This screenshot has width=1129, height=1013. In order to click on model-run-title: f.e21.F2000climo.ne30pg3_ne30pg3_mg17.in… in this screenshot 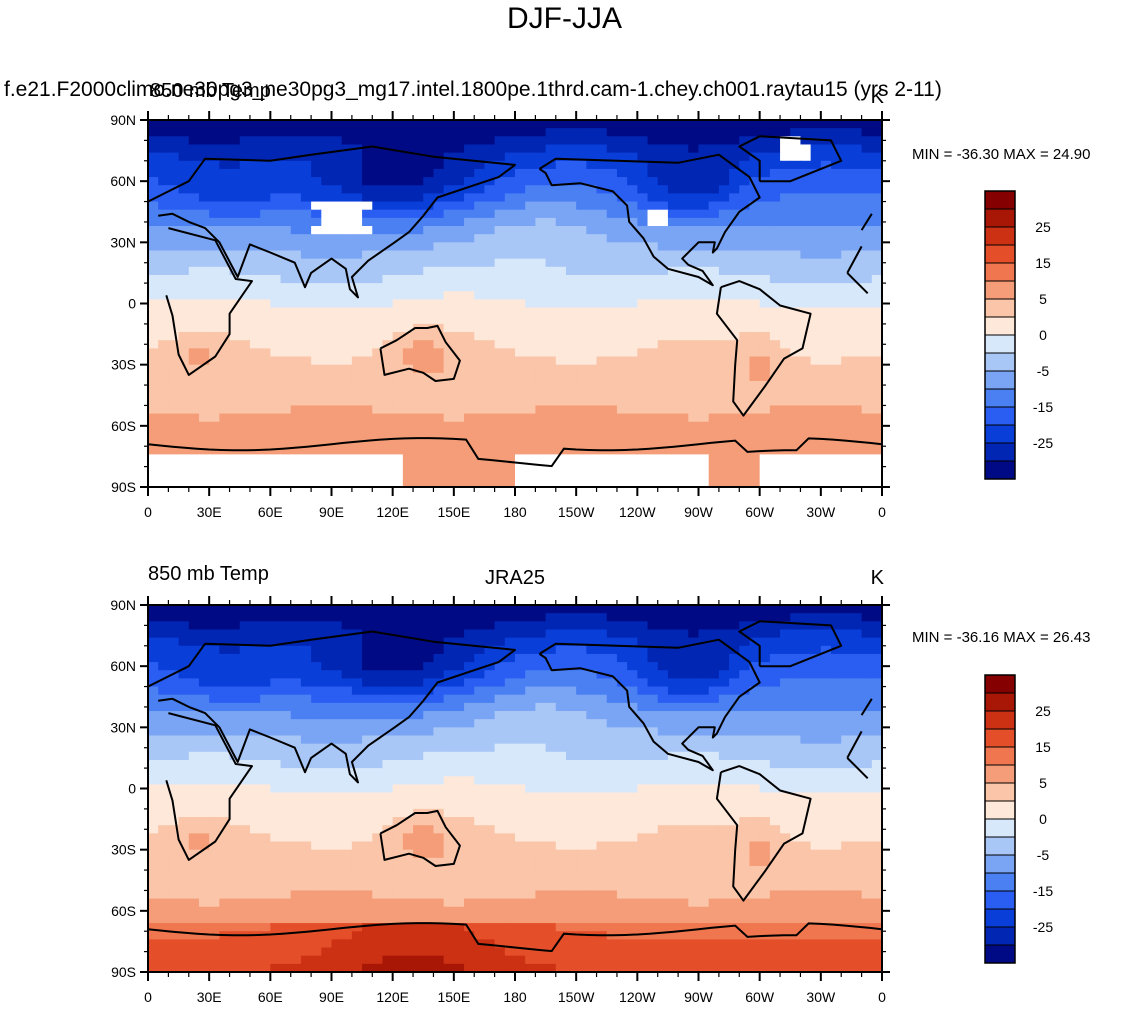, I will do `click(473, 89)`.